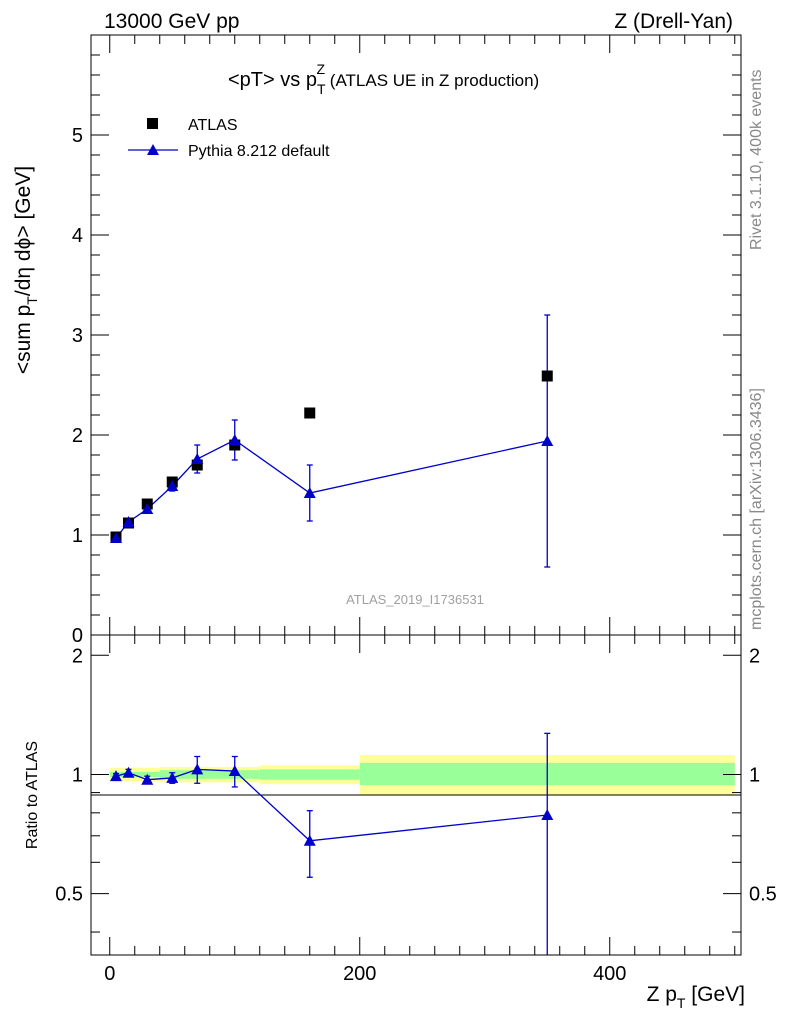 The height and width of the screenshot is (1024, 786). I want to click on legend-atlas-marker, so click(152, 123).